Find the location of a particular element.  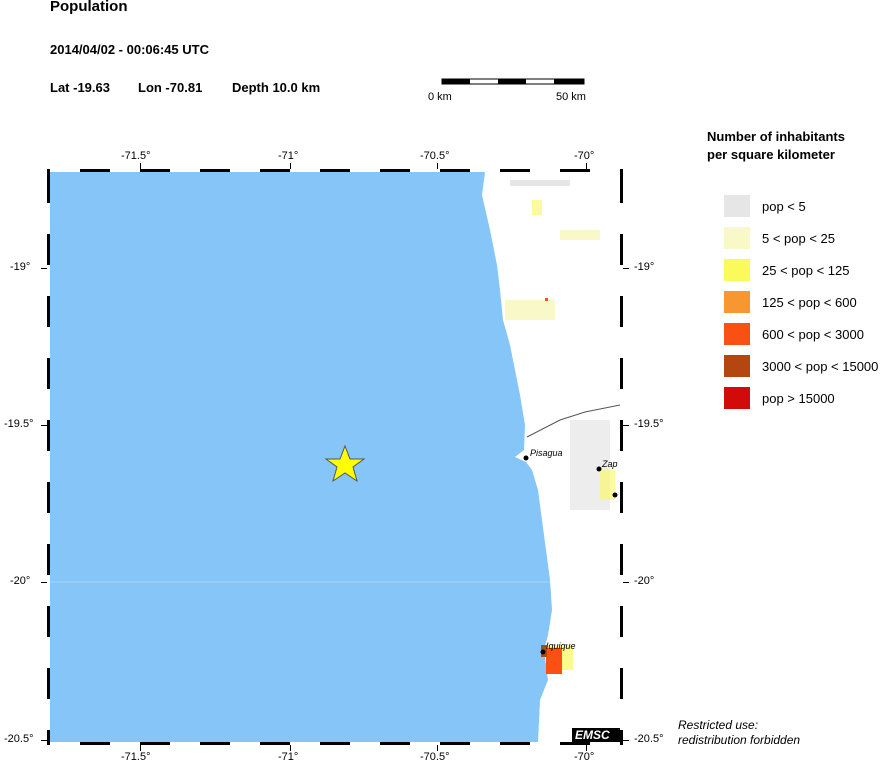

legend-item: pop < 5 is located at coordinates (765, 206).